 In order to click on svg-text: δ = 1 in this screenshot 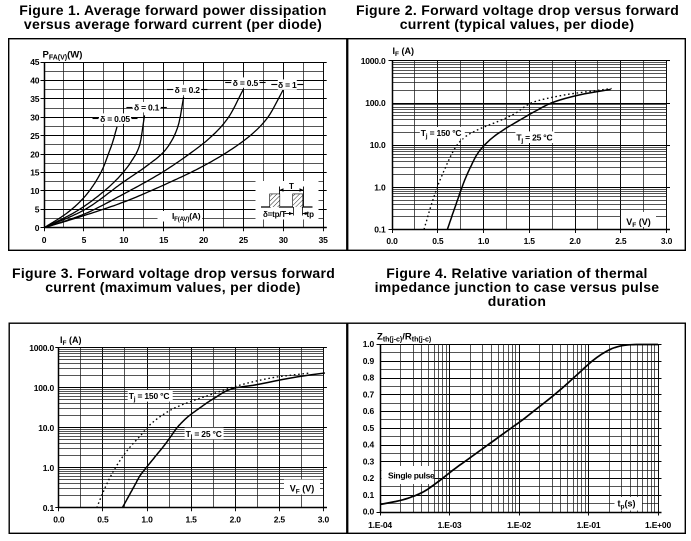, I will do `click(287, 85)`.